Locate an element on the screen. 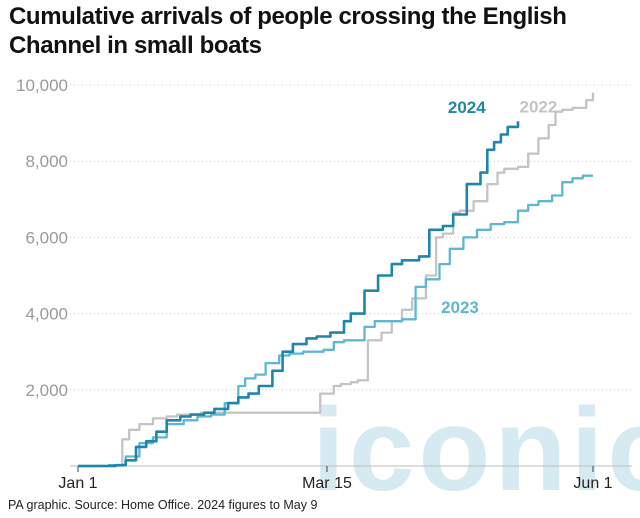 The image size is (640, 518). iconic-watermark: iconic is located at coordinates (476, 450).